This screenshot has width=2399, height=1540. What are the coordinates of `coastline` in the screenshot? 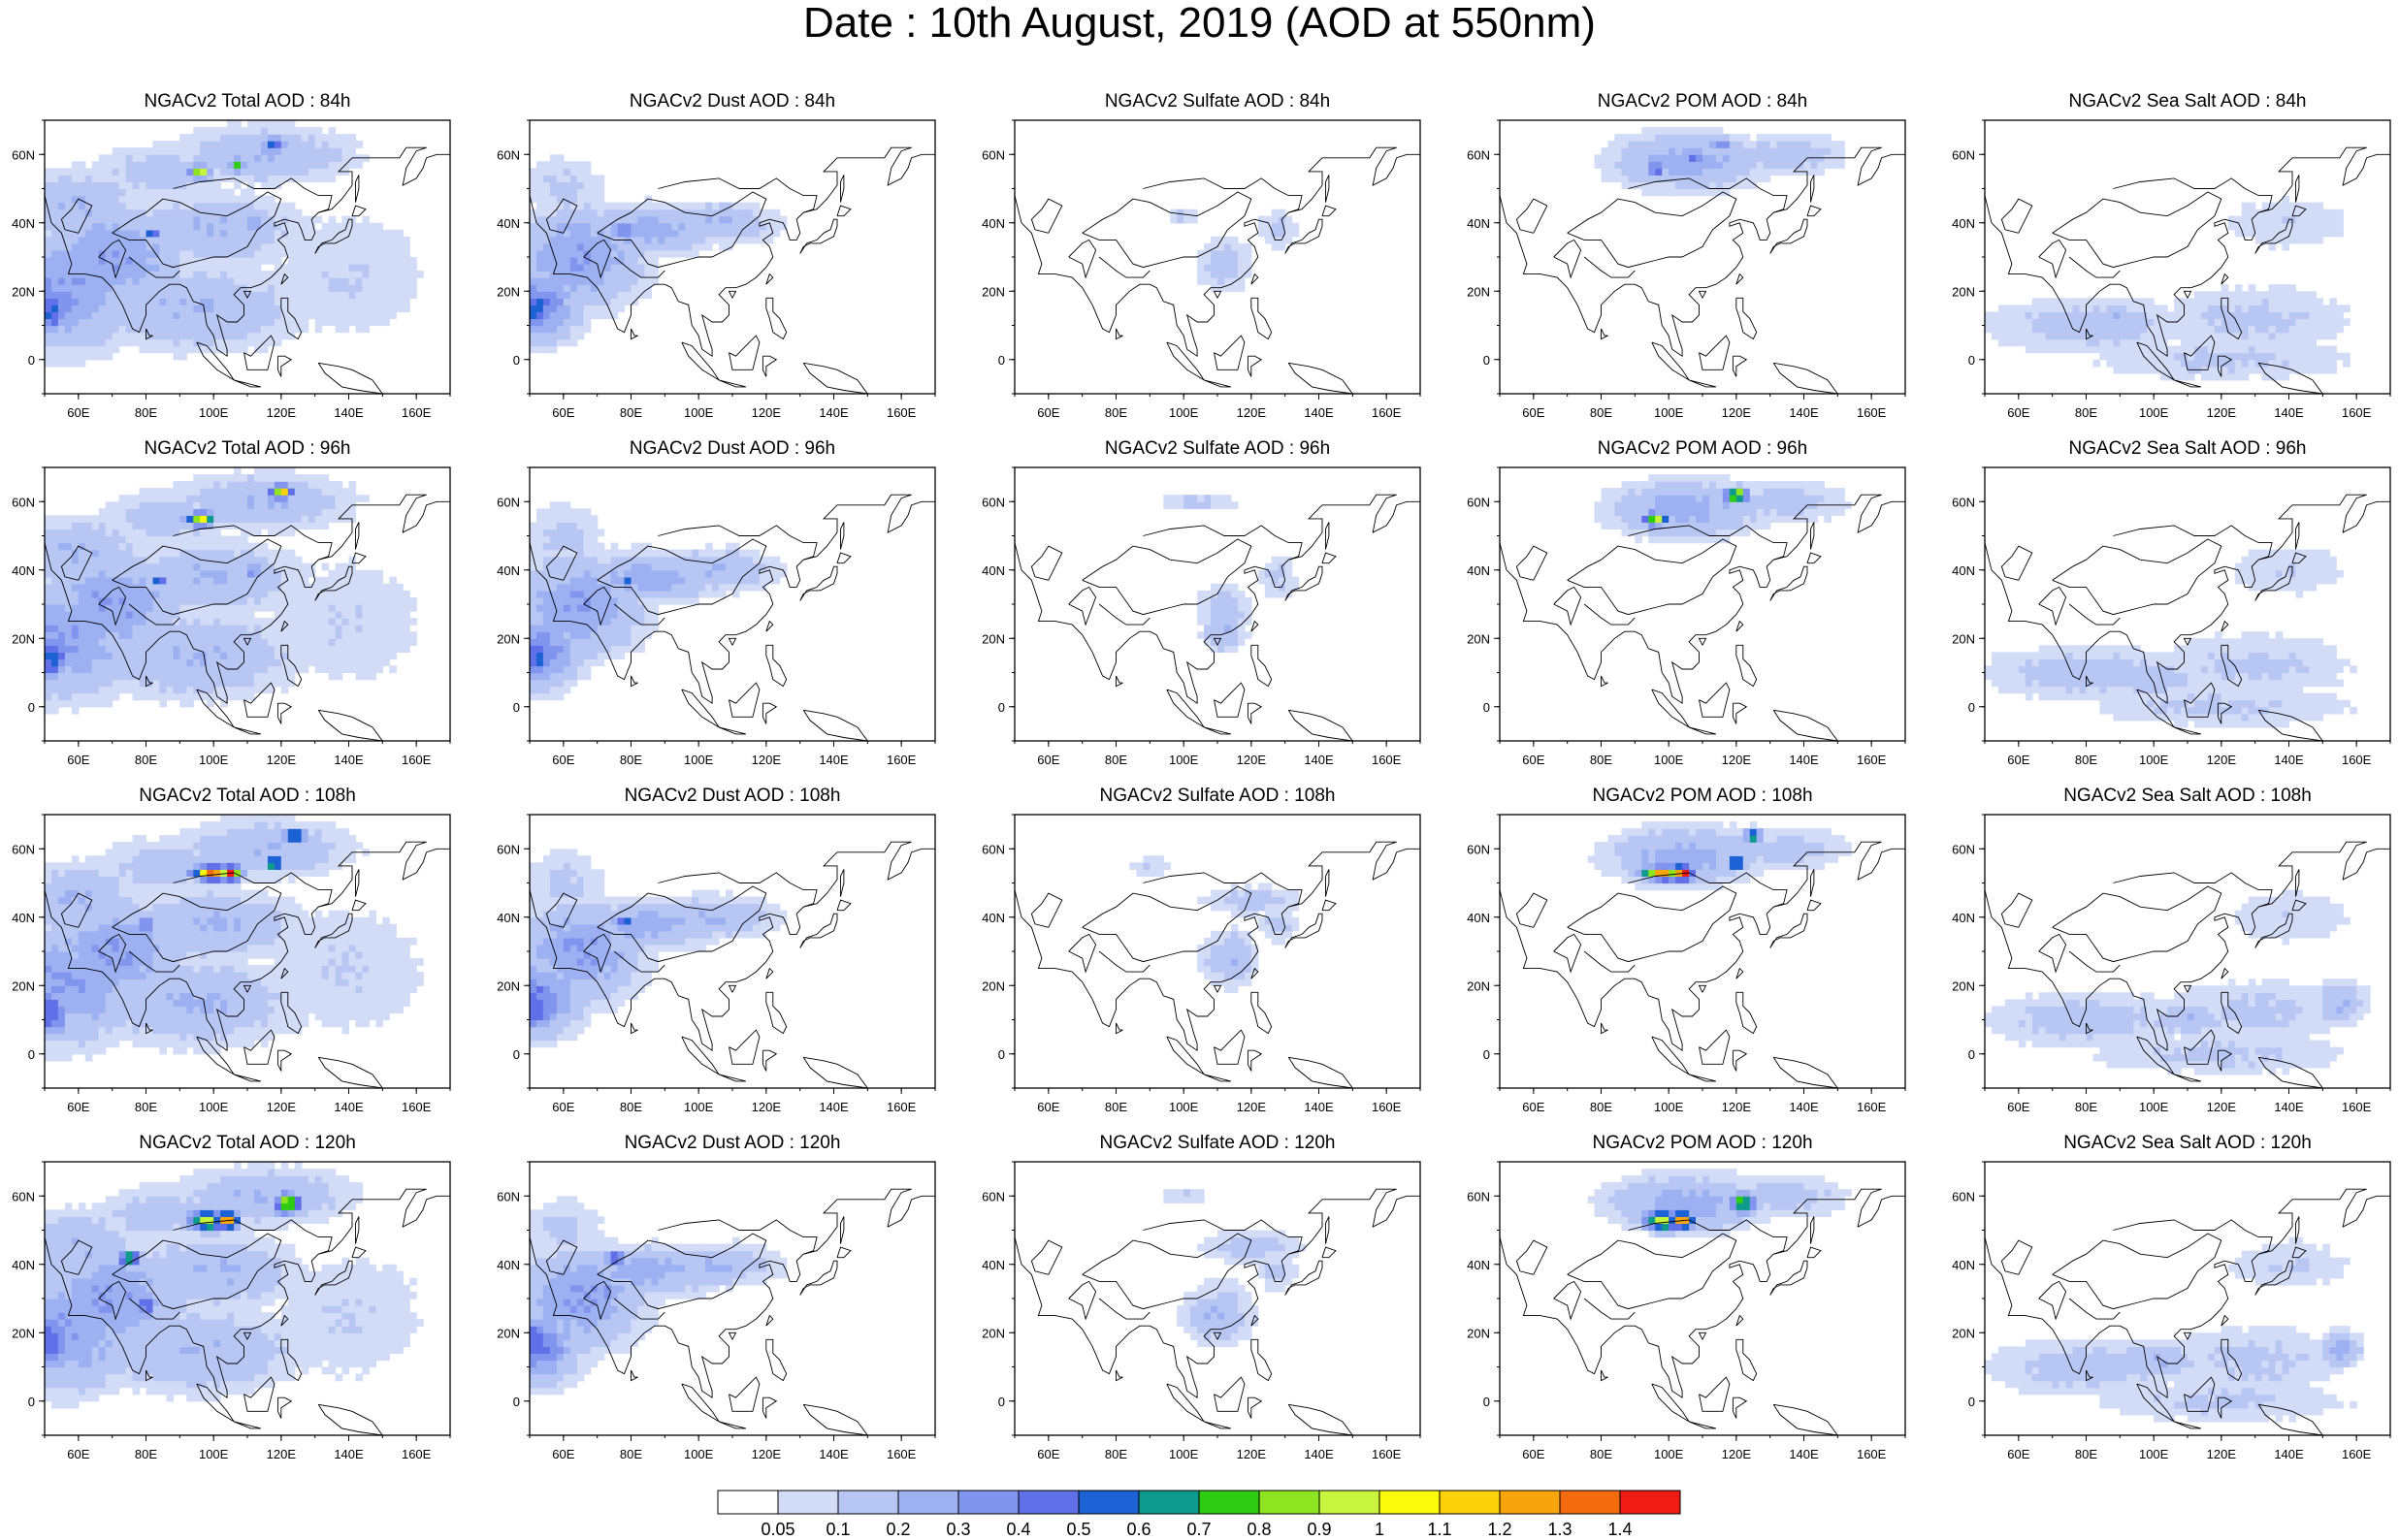 It's located at (634, 334).